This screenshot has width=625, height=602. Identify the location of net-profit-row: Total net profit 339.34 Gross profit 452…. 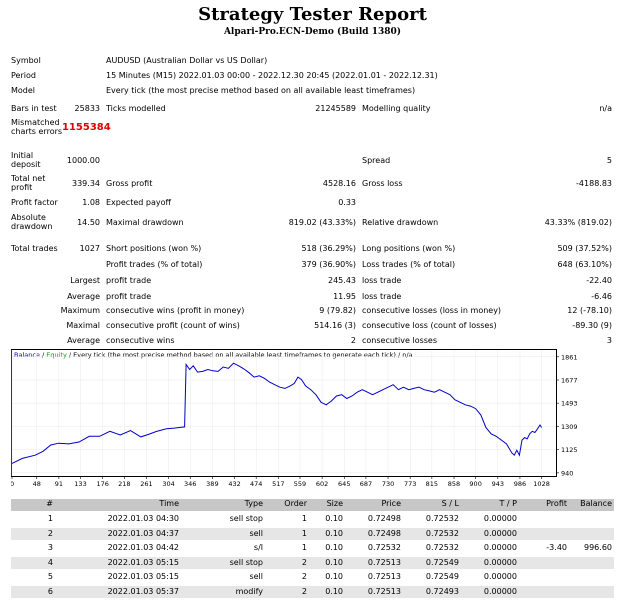
(312, 184).